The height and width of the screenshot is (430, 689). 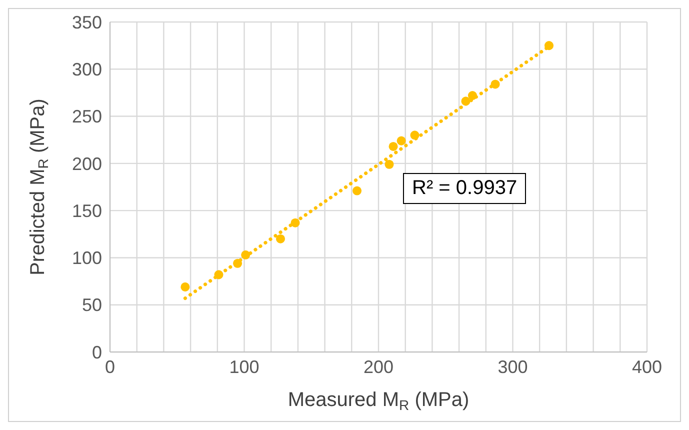 What do you see at coordinates (110, 366) in the screenshot?
I see `x-tick-label: 0` at bounding box center [110, 366].